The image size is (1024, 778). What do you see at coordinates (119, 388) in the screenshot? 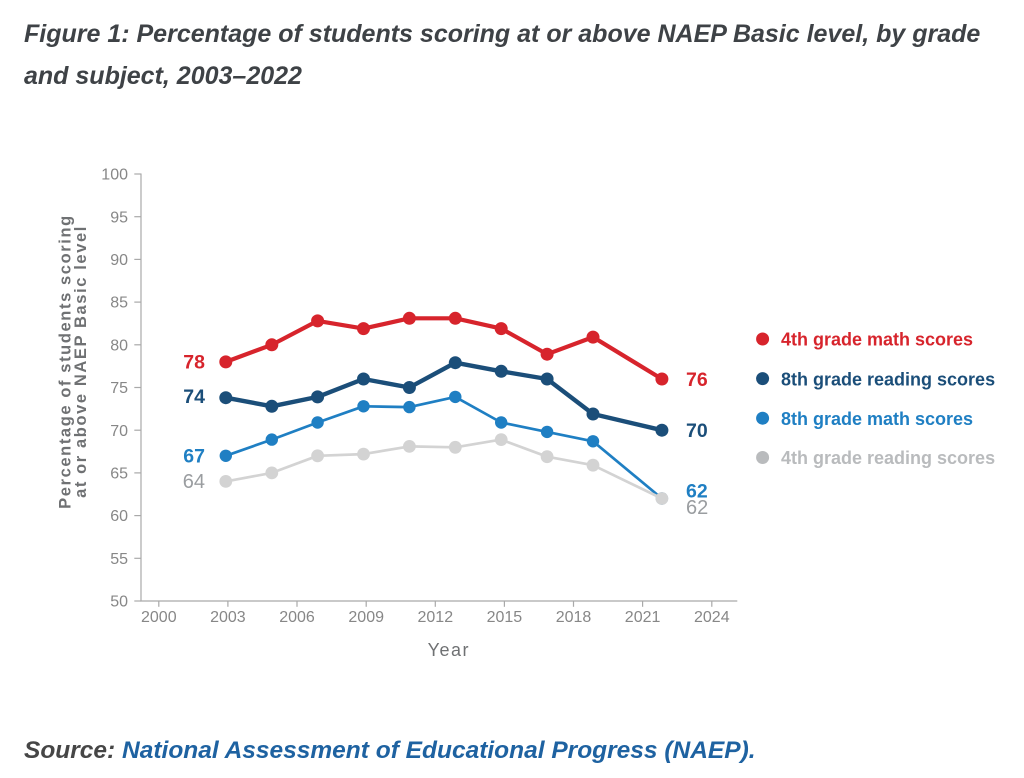
I see `svg-text: 75` at bounding box center [119, 388].